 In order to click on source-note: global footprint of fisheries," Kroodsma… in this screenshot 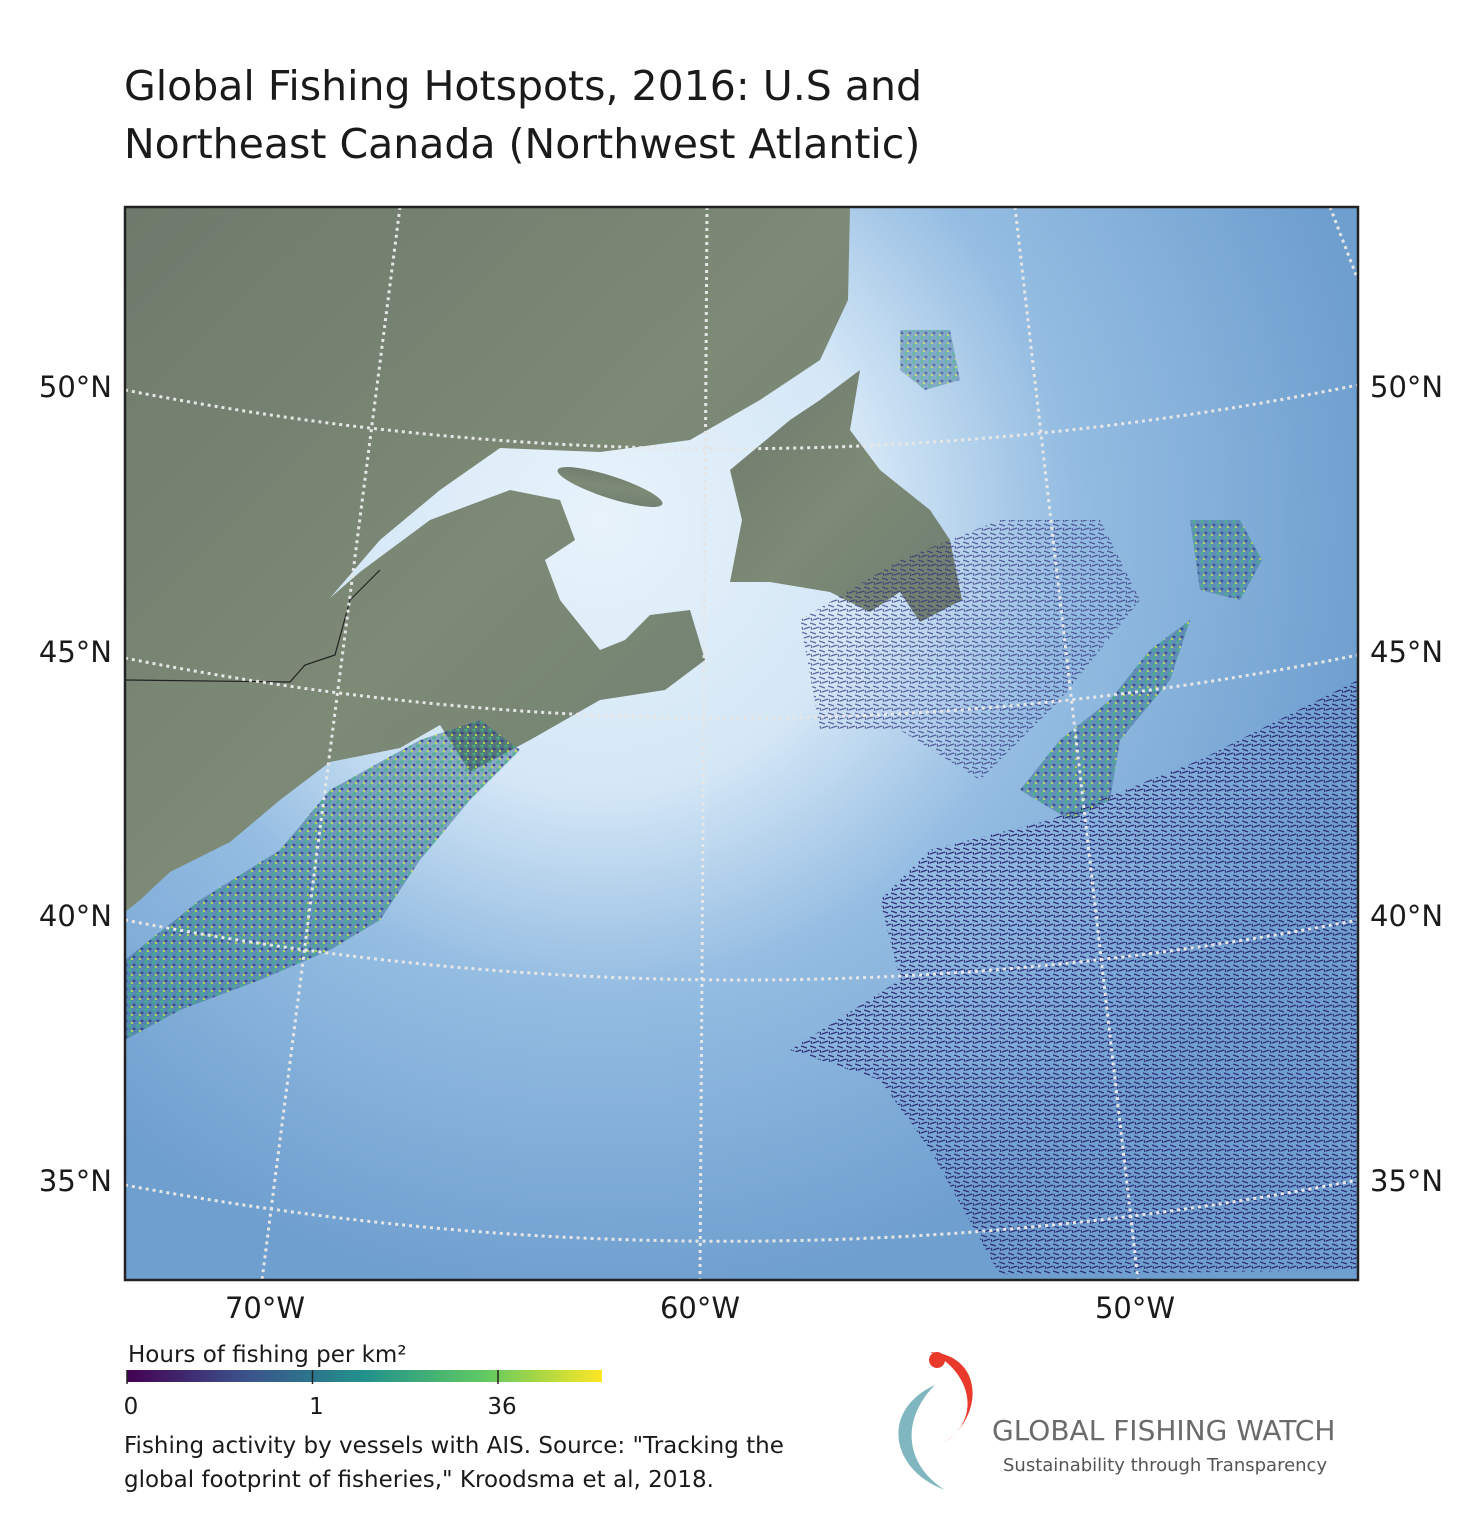, I will do `click(419, 1480)`.